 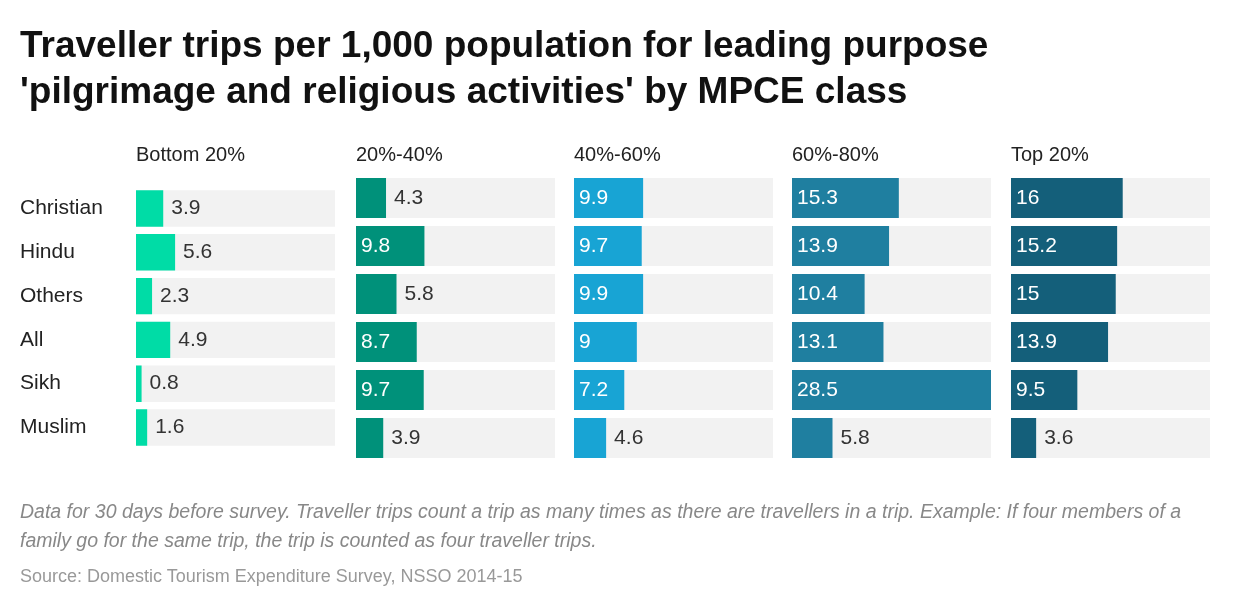 What do you see at coordinates (1059, 436) in the screenshot?
I see `data-label: 3.6` at bounding box center [1059, 436].